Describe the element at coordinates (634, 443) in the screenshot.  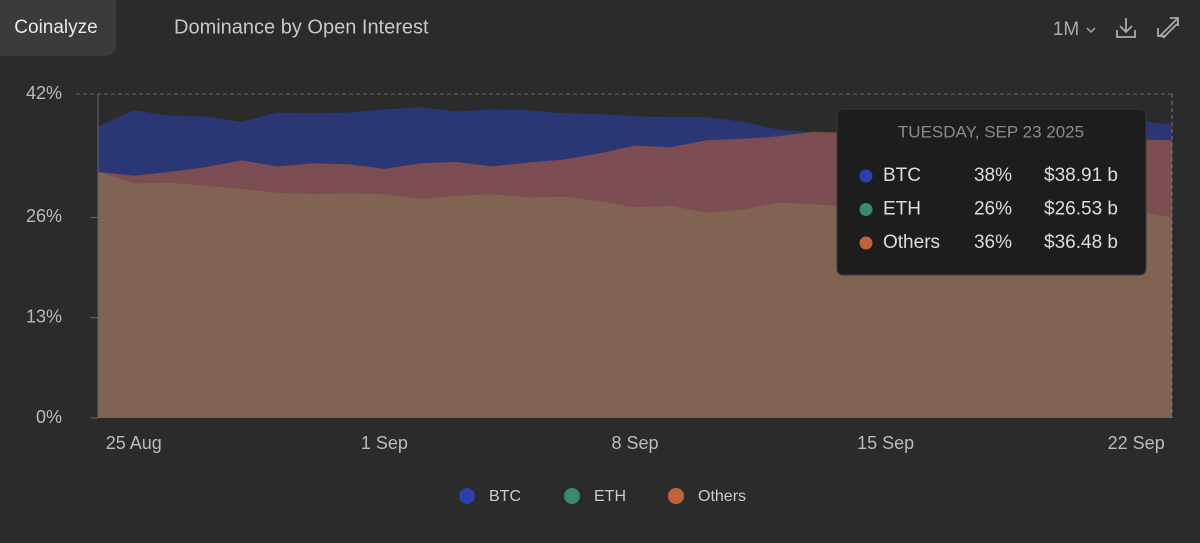
I see `x-tick-label: 8 Sep` at that location.